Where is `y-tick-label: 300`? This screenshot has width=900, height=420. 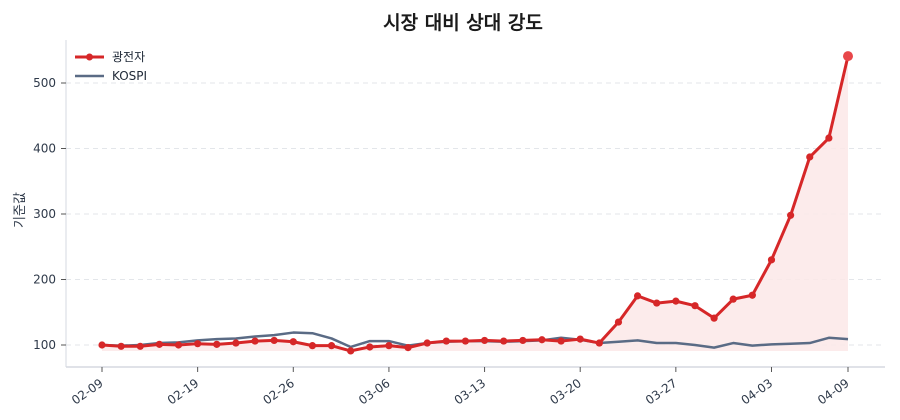
y-tick-label: 300 is located at coordinates (44, 214).